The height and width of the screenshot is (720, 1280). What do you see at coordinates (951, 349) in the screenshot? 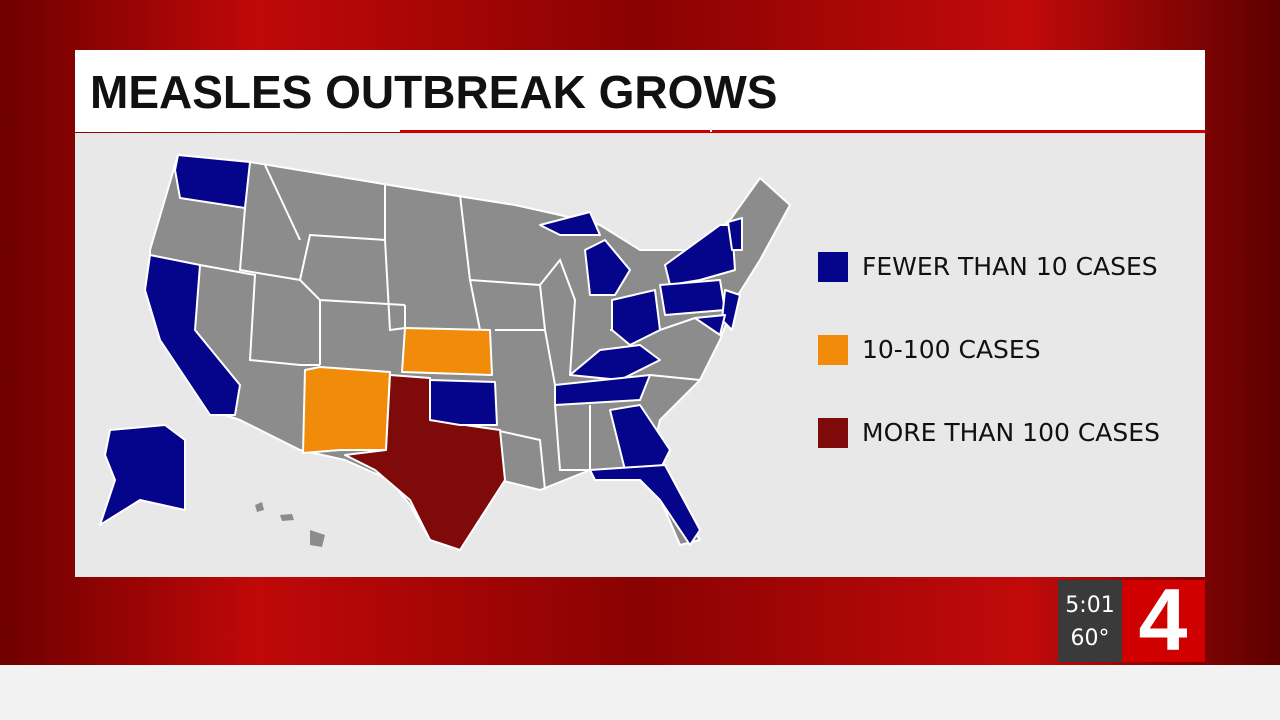
I see `legend-label: 10-100 CASES` at bounding box center [951, 349].